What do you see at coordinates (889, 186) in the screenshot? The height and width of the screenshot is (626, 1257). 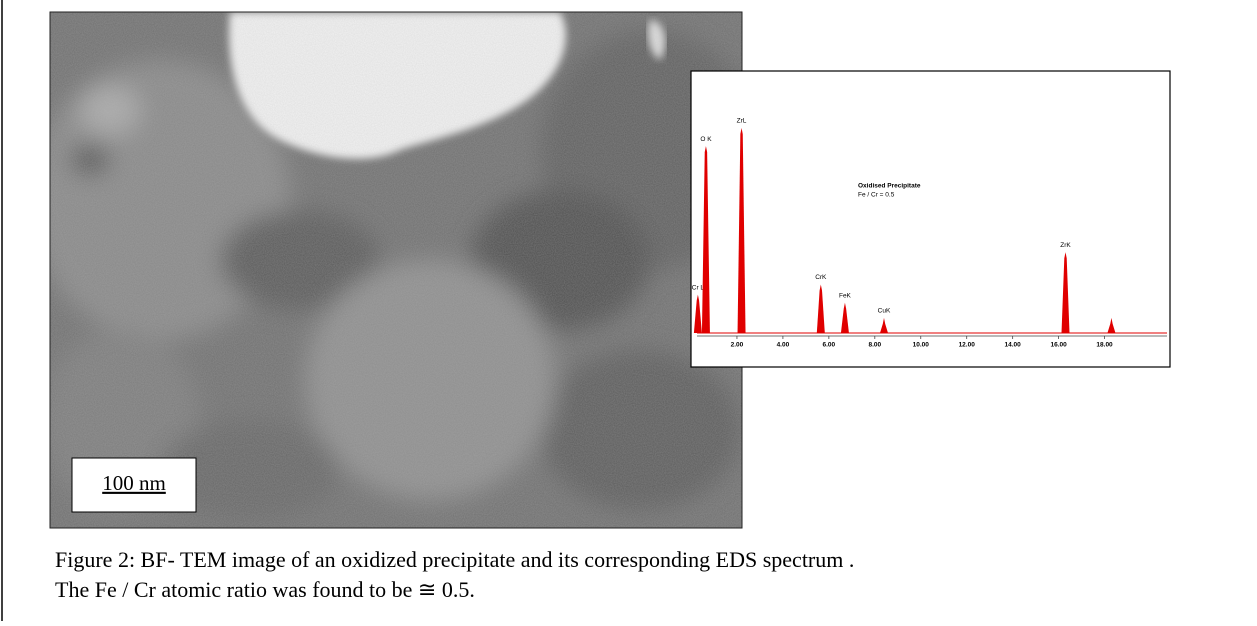 I see `spectrum-title: Oxidised Precipitate` at bounding box center [889, 186].